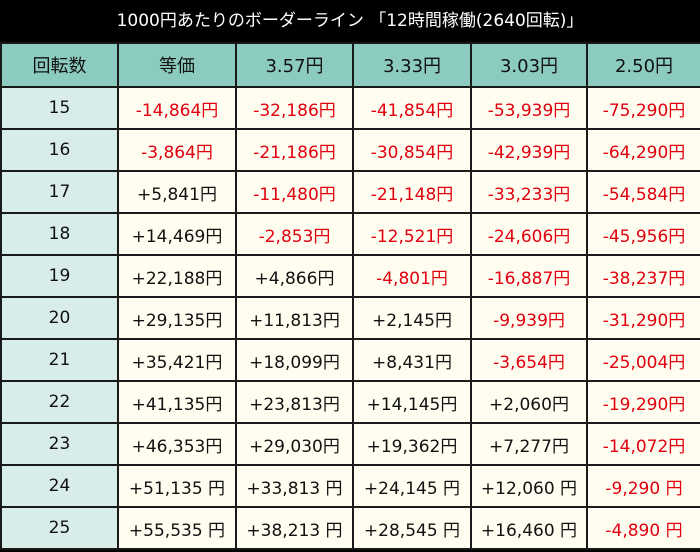  Describe the element at coordinates (294, 108) in the screenshot. I see `value-cell: -32,186円` at that location.